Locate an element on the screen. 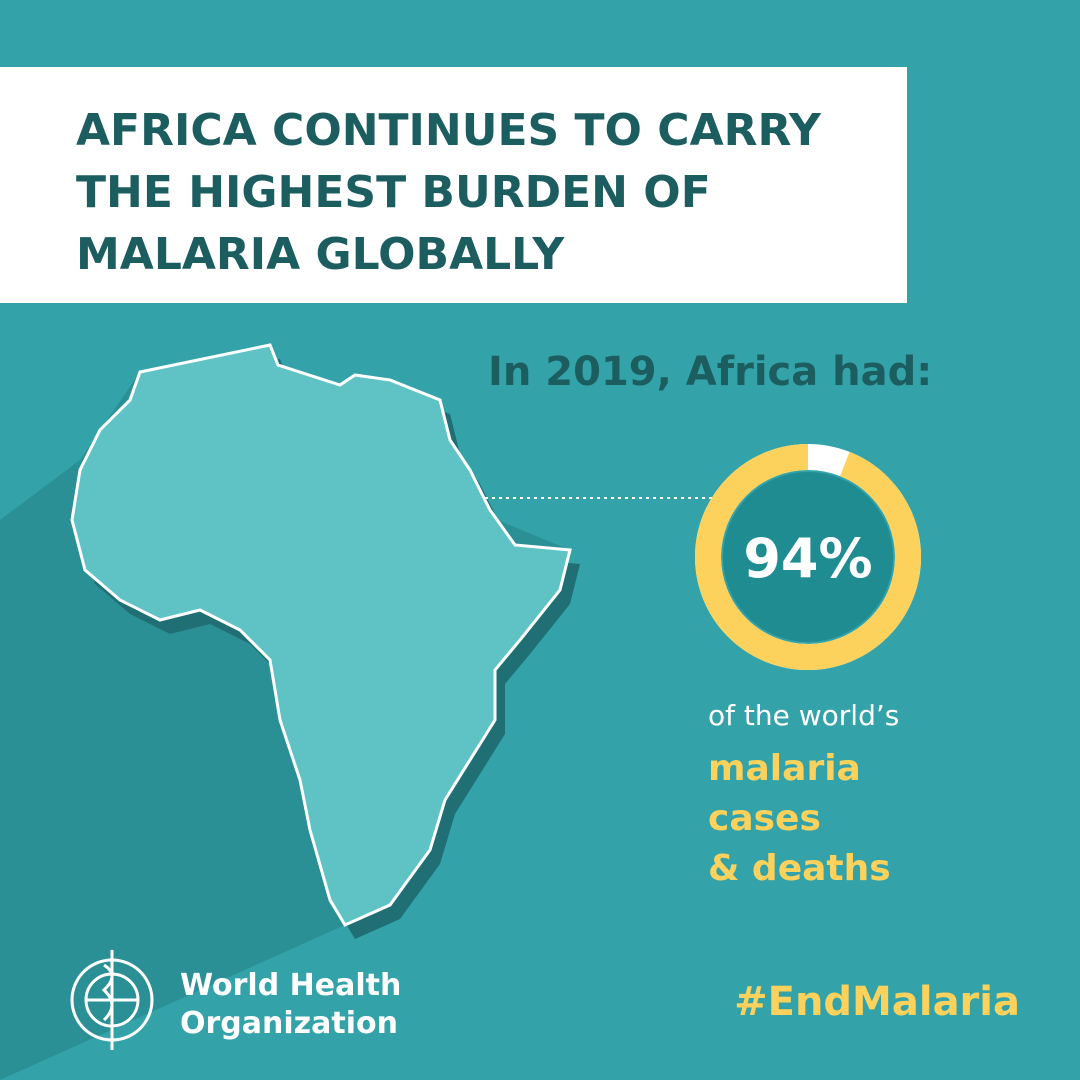 Image resolution: width=1080 pixels, height=1084 pixels. who-emblem is located at coordinates (112, 1000).